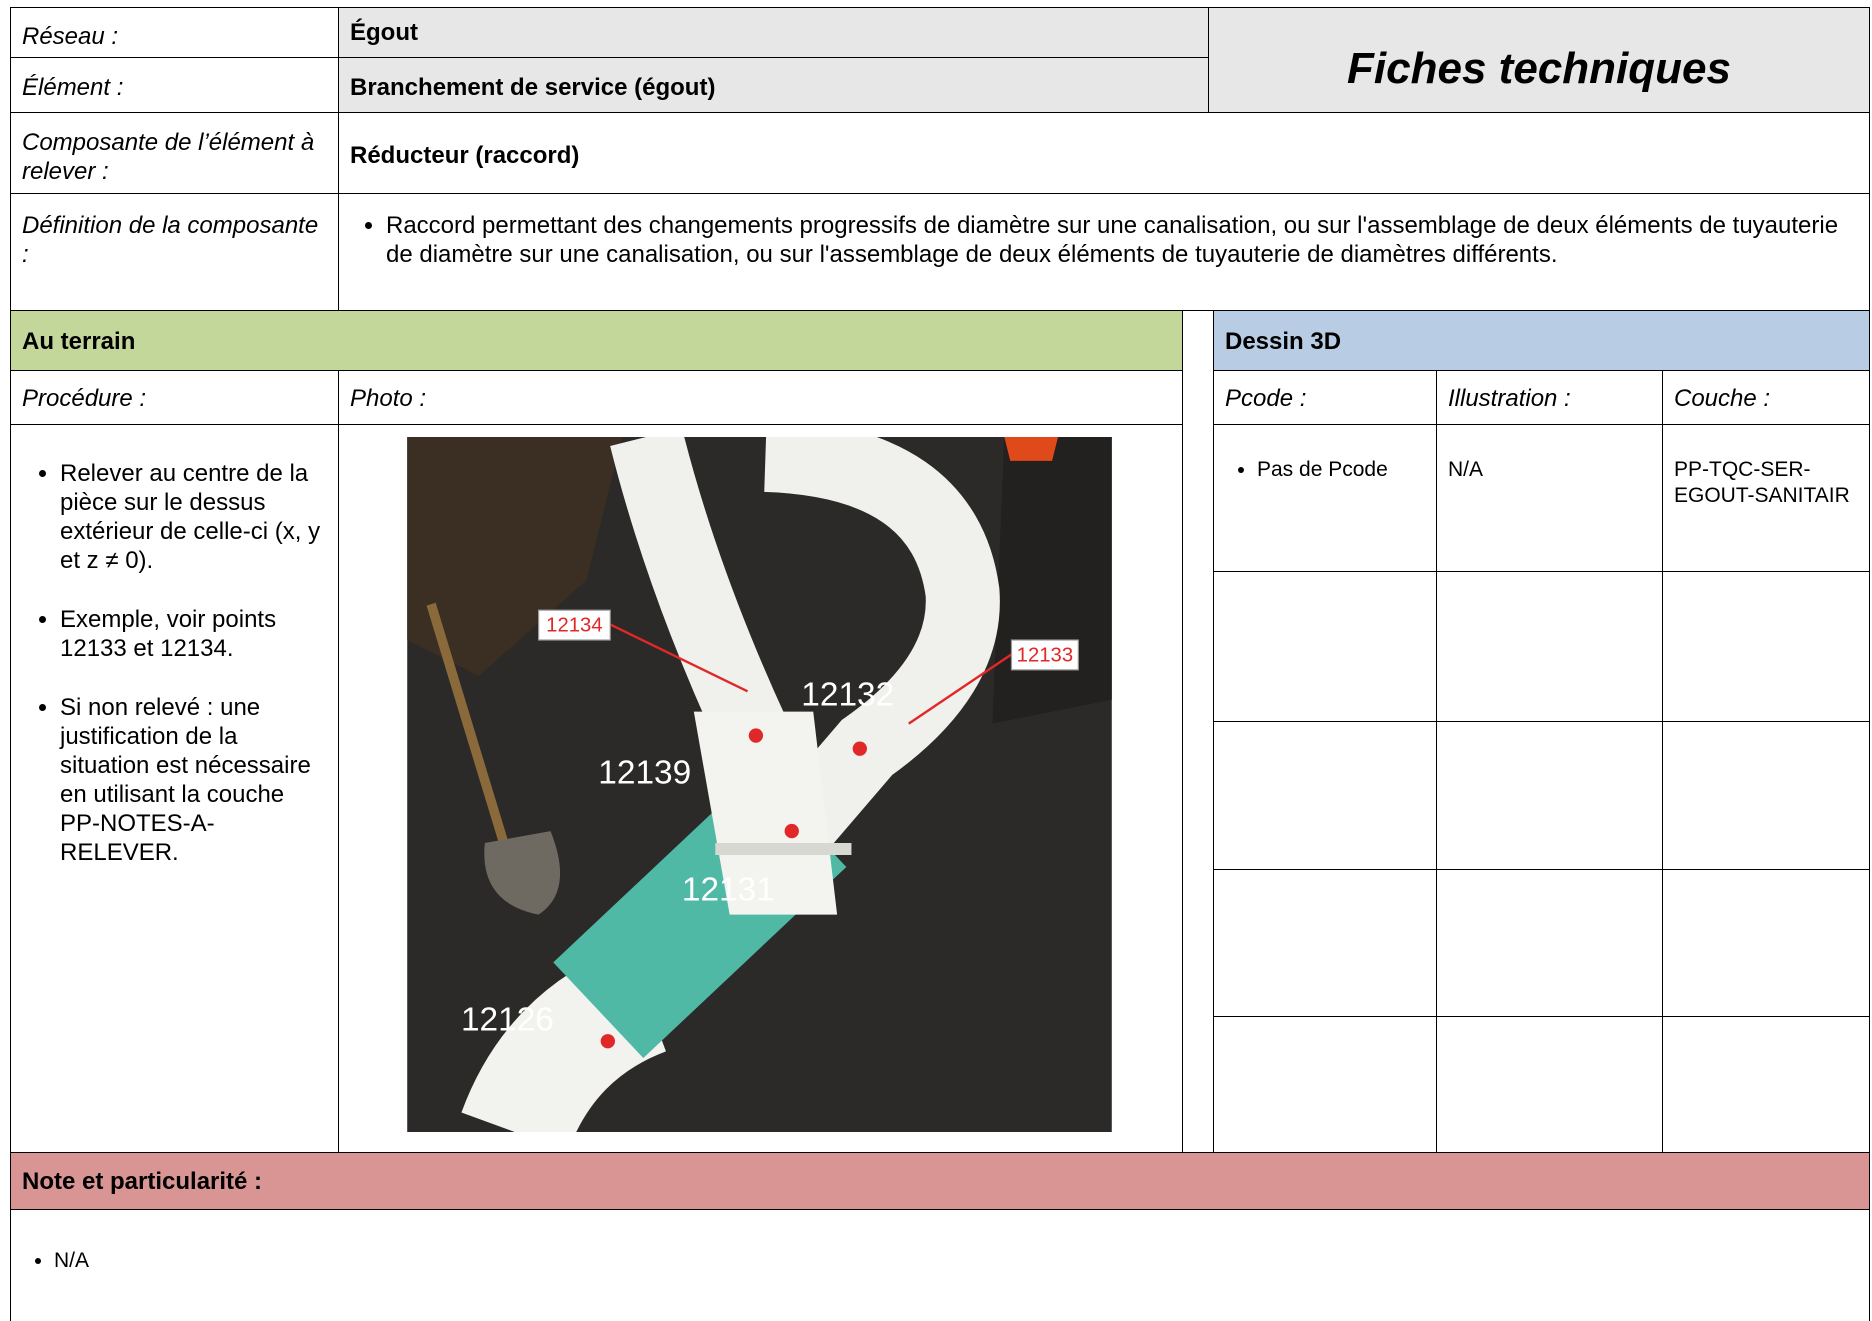  Describe the element at coordinates (773, 85) in the screenshot. I see `element-value: Branchement de service (égout)` at that location.